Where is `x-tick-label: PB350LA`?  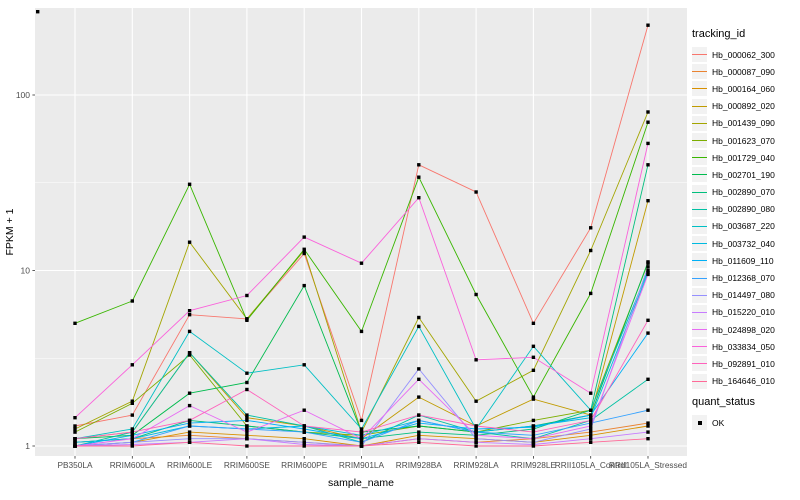
x-tick-label: PB350LA is located at coordinates (75, 465).